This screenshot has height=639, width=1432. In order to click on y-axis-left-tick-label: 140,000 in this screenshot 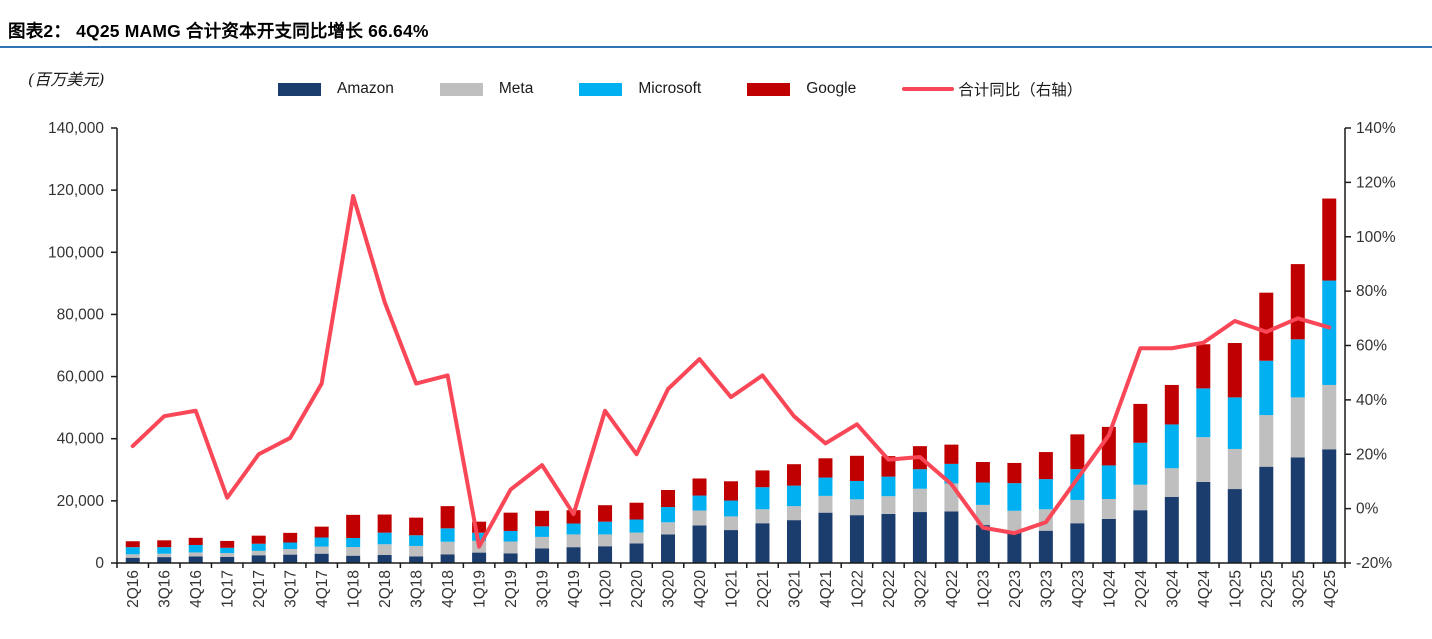, I will do `click(76, 128)`.